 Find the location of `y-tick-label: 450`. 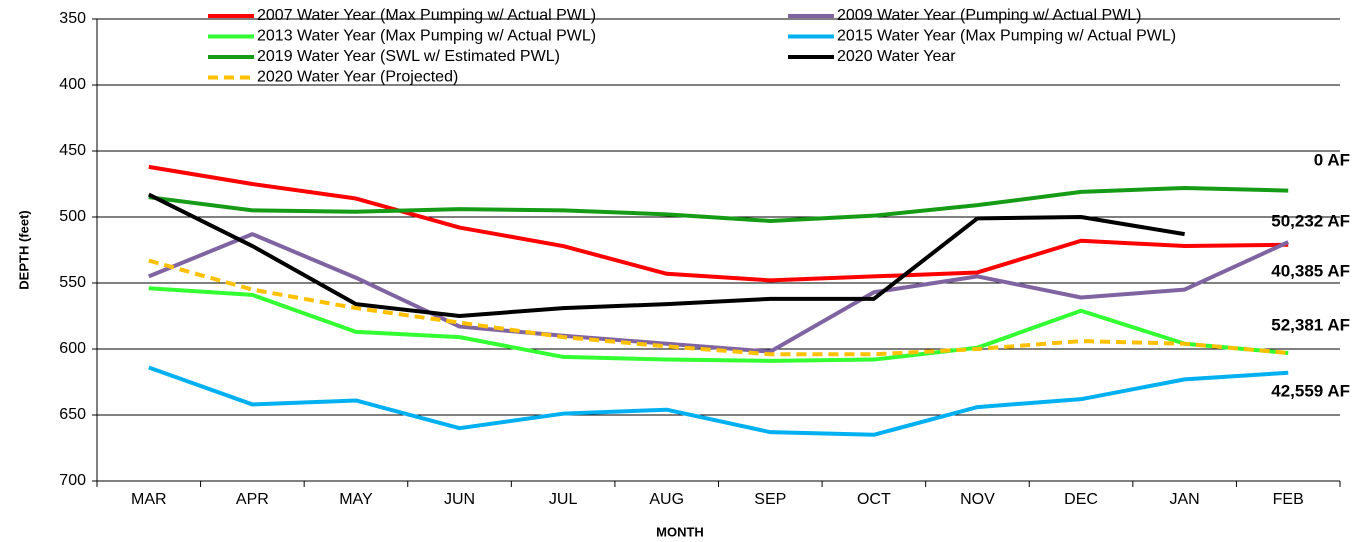

y-tick-label: 450 is located at coordinates (72, 150).